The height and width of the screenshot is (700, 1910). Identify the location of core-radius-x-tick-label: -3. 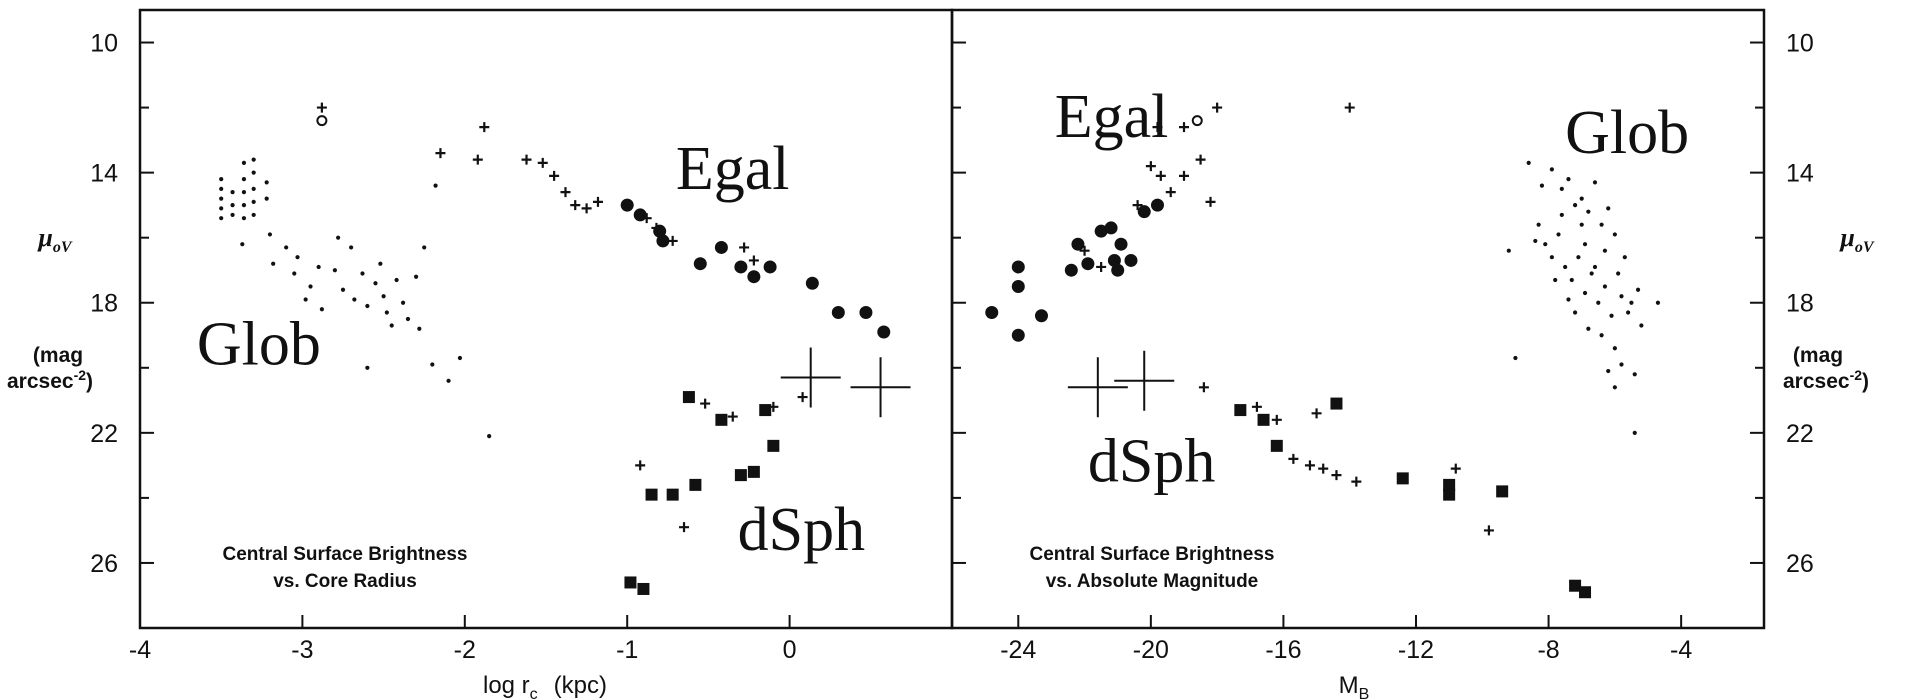
(302, 650).